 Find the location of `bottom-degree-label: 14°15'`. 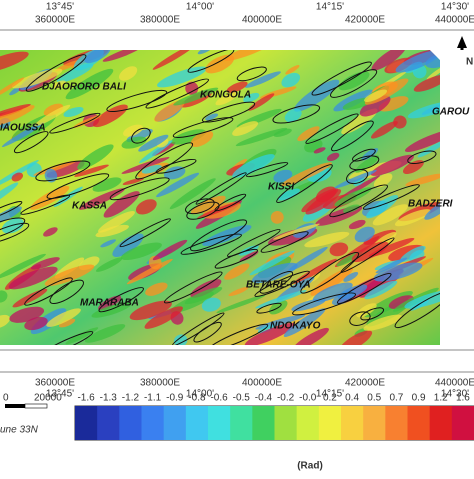

bottom-degree-label: 14°15' is located at coordinates (330, 394).